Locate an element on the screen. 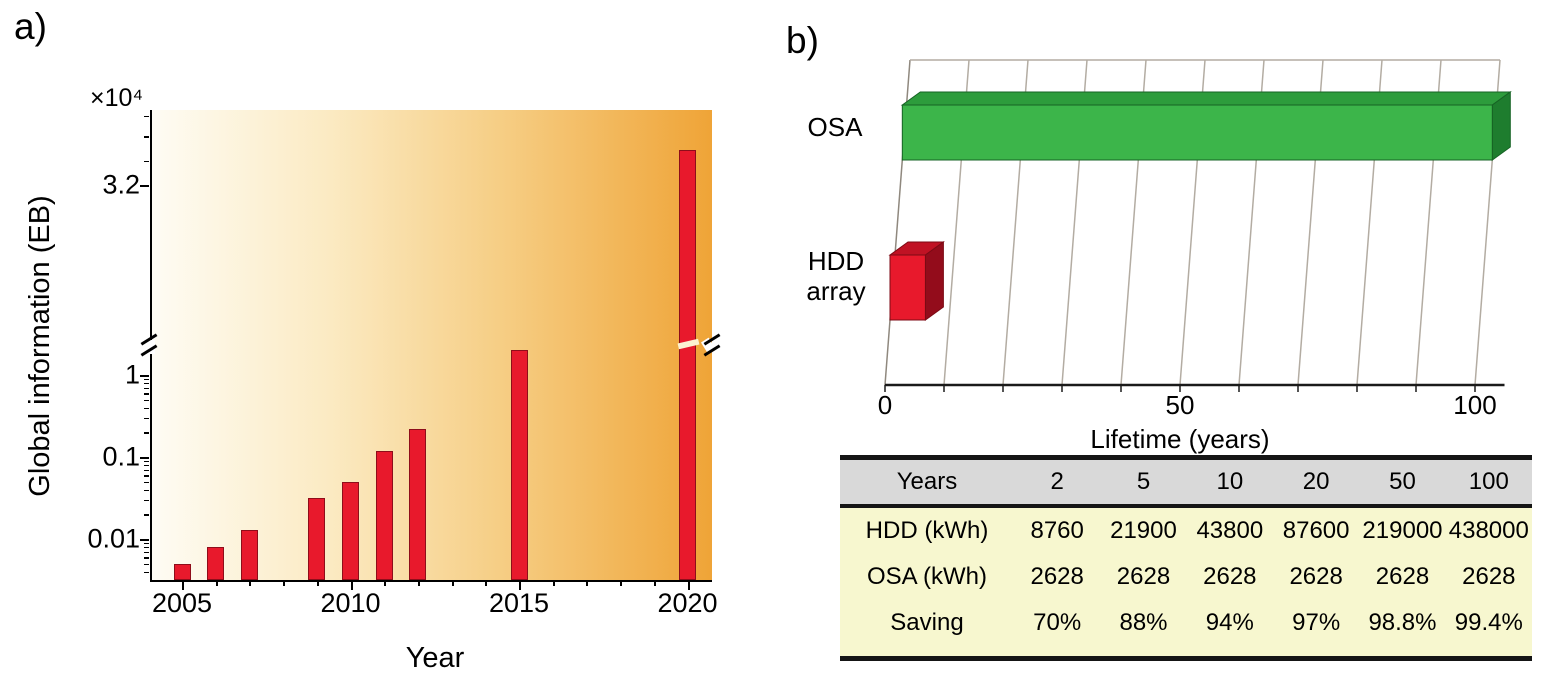  bar-2015 is located at coordinates (519, 465).